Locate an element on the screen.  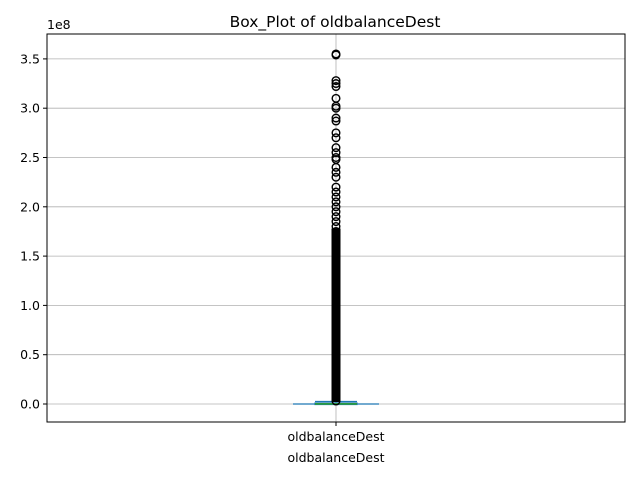
outlier-cluster is located at coordinates (336, 315).